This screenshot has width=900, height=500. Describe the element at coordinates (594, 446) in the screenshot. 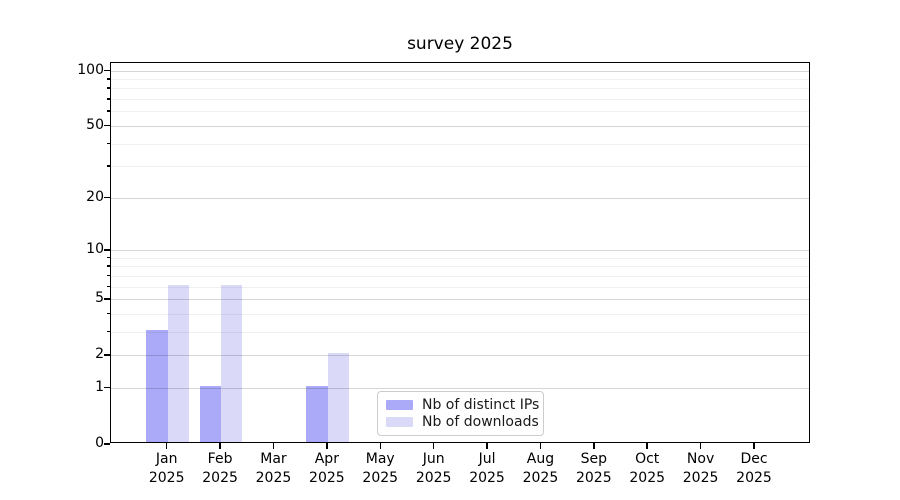

I see `x-axis-tick-sep` at that location.